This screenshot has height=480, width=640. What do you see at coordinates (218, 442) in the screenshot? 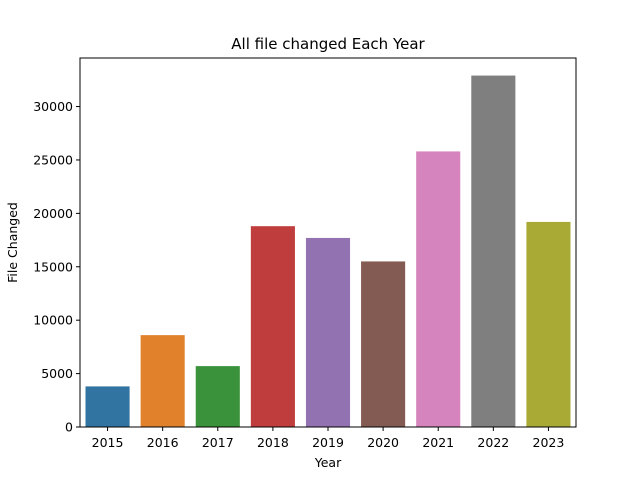
I see `x-tick-label-2017: 2017` at bounding box center [218, 442].